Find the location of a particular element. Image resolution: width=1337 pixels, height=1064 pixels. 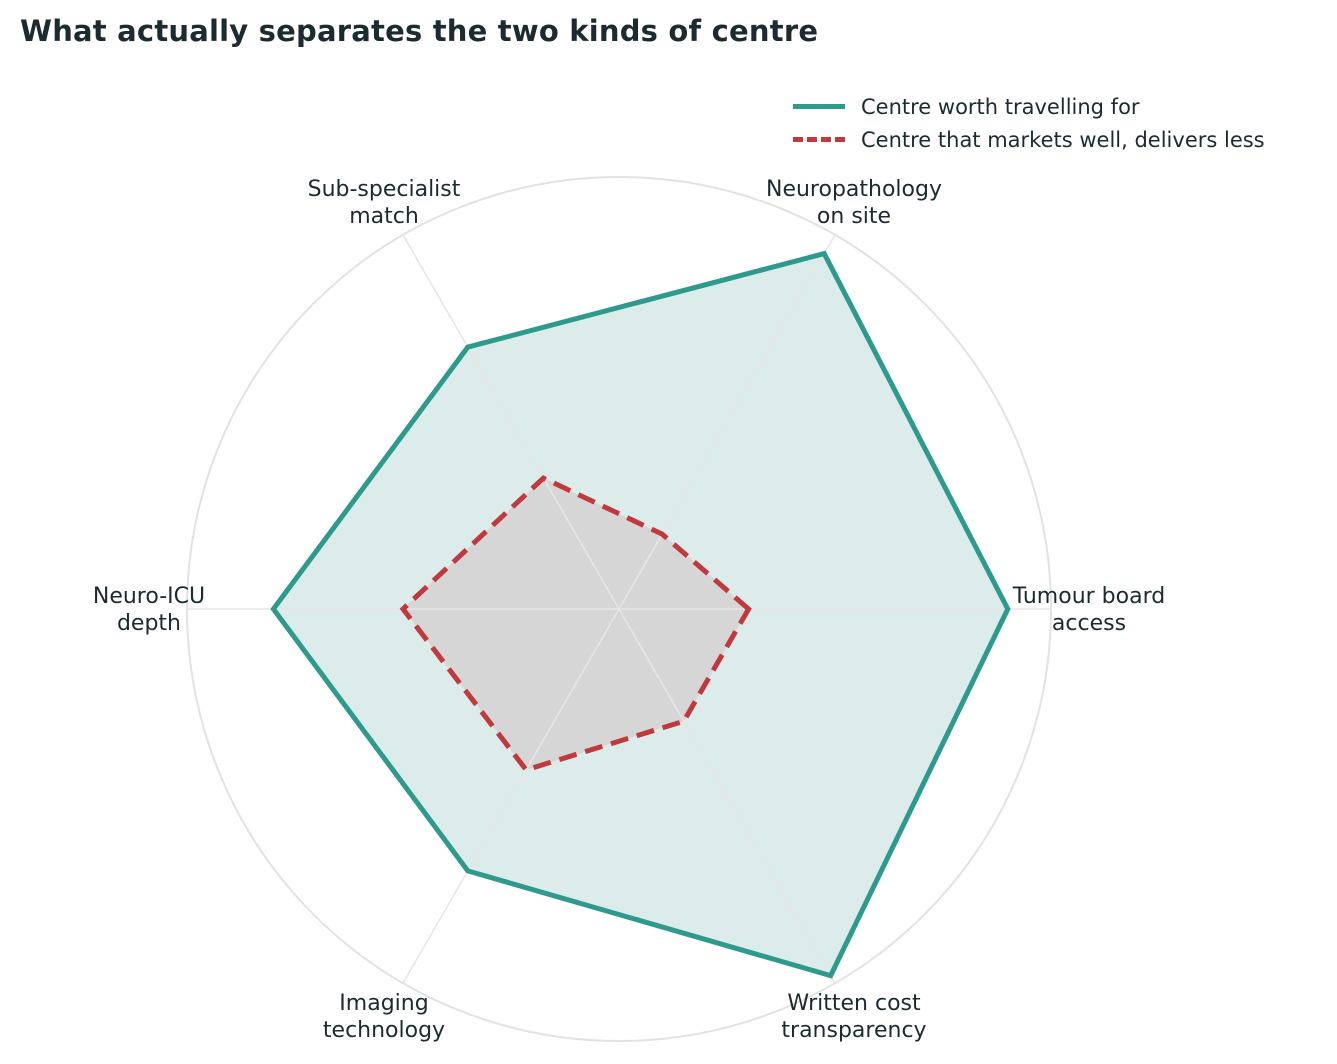

legend-swatch-solid is located at coordinates (819, 106).